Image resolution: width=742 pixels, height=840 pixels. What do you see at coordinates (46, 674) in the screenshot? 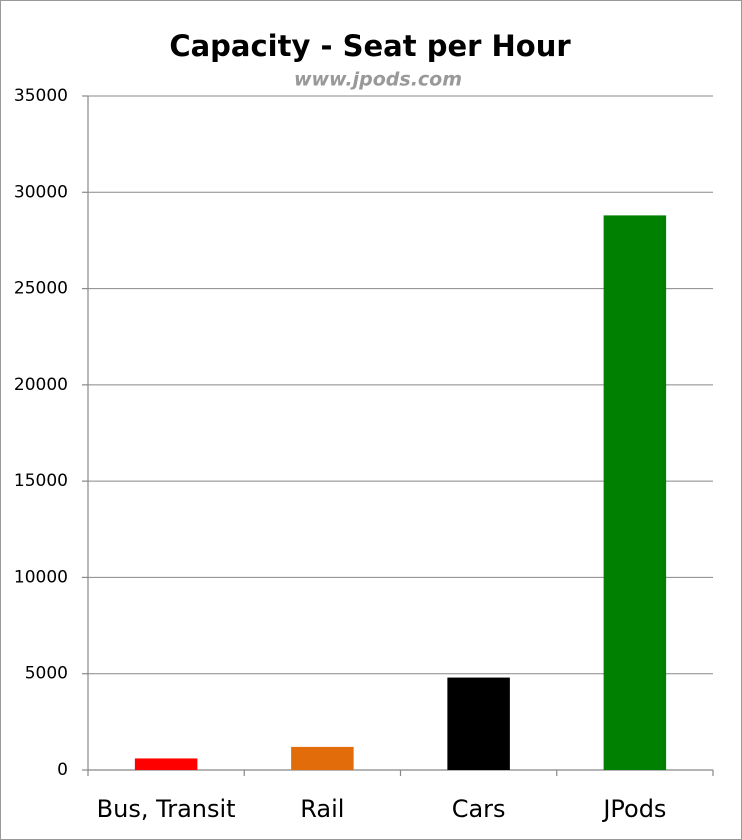
I see `y-tick-label: 5000` at bounding box center [46, 674].